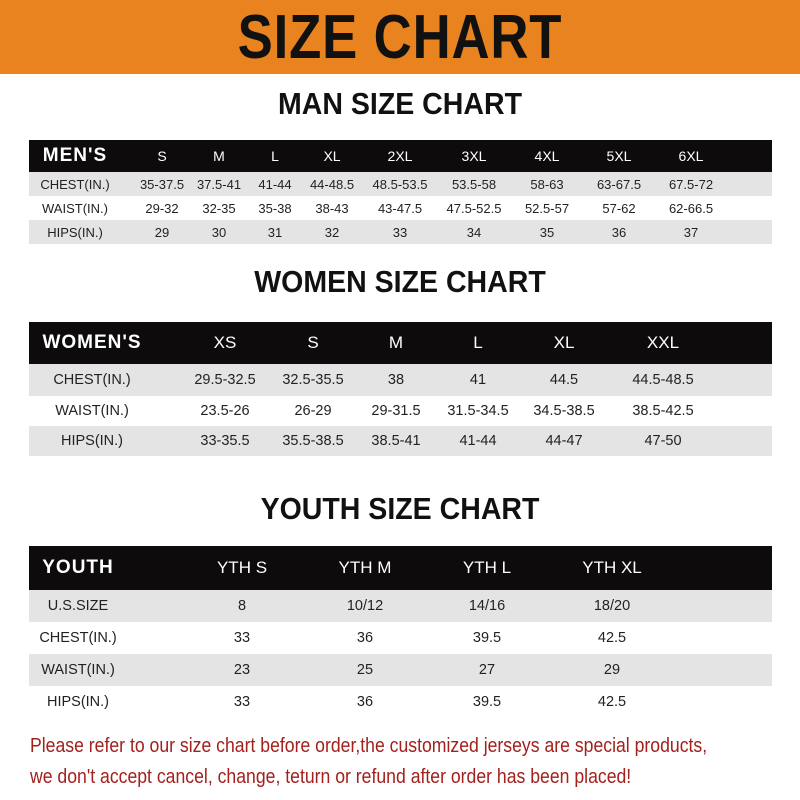 This screenshot has width=800, height=800. Describe the element at coordinates (400, 103) in the screenshot. I see `men-section-title: MAN SIZE CHART` at that location.